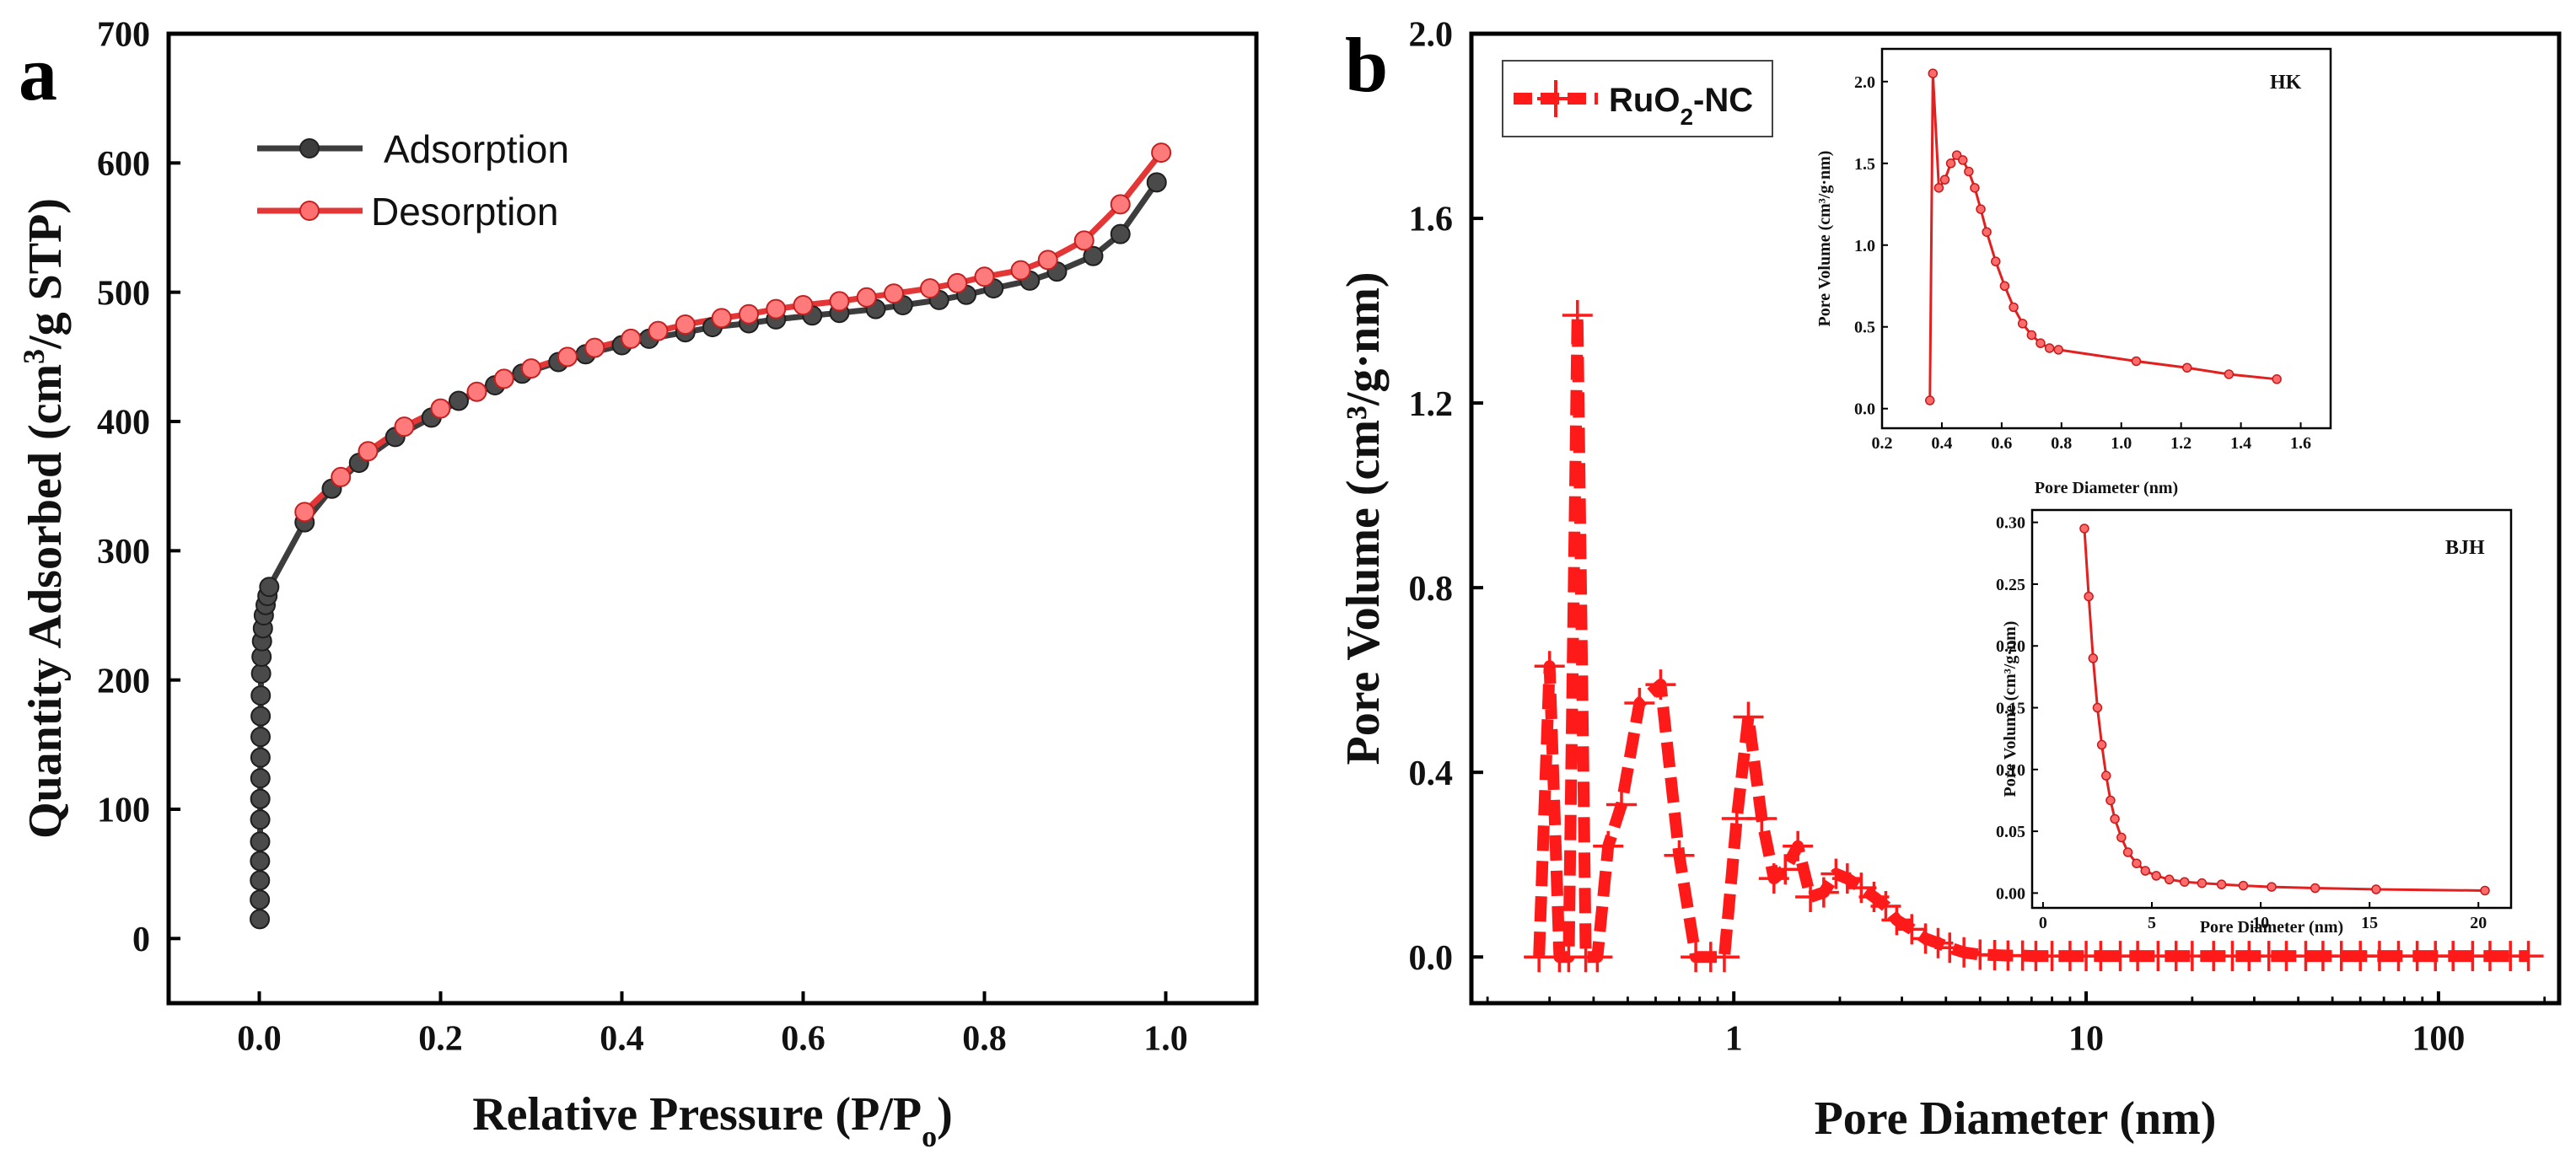  What do you see at coordinates (2010, 523) in the screenshot?
I see `y-tick-label: 0.30` at bounding box center [2010, 523].